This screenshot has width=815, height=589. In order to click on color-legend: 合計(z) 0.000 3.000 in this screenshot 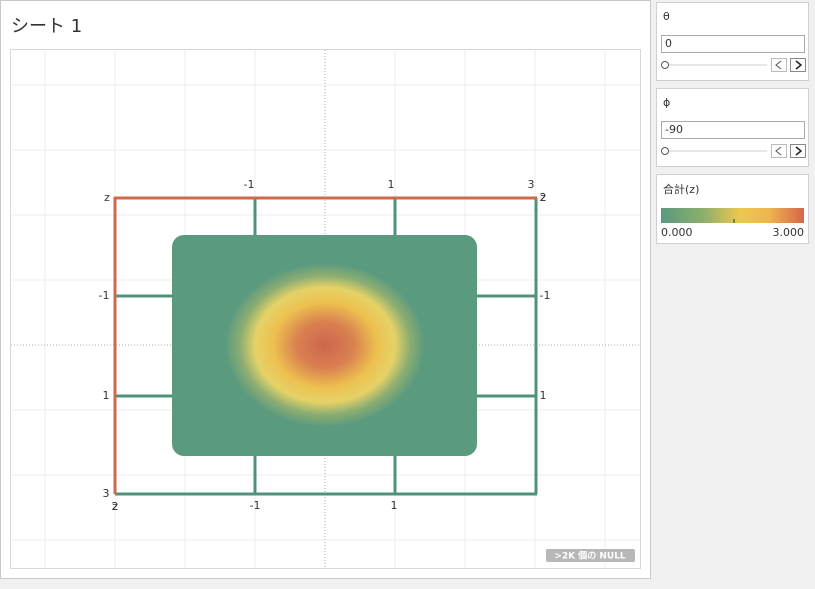, I will do `click(732, 209)`.